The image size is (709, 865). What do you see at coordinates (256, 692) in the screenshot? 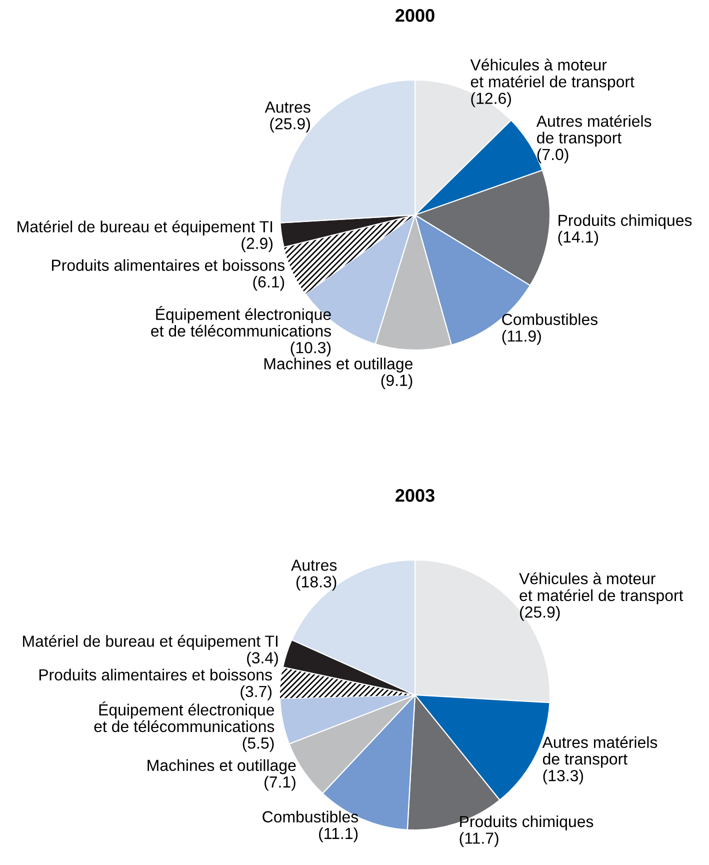
I see `data-label: (3.7)` at bounding box center [256, 692].